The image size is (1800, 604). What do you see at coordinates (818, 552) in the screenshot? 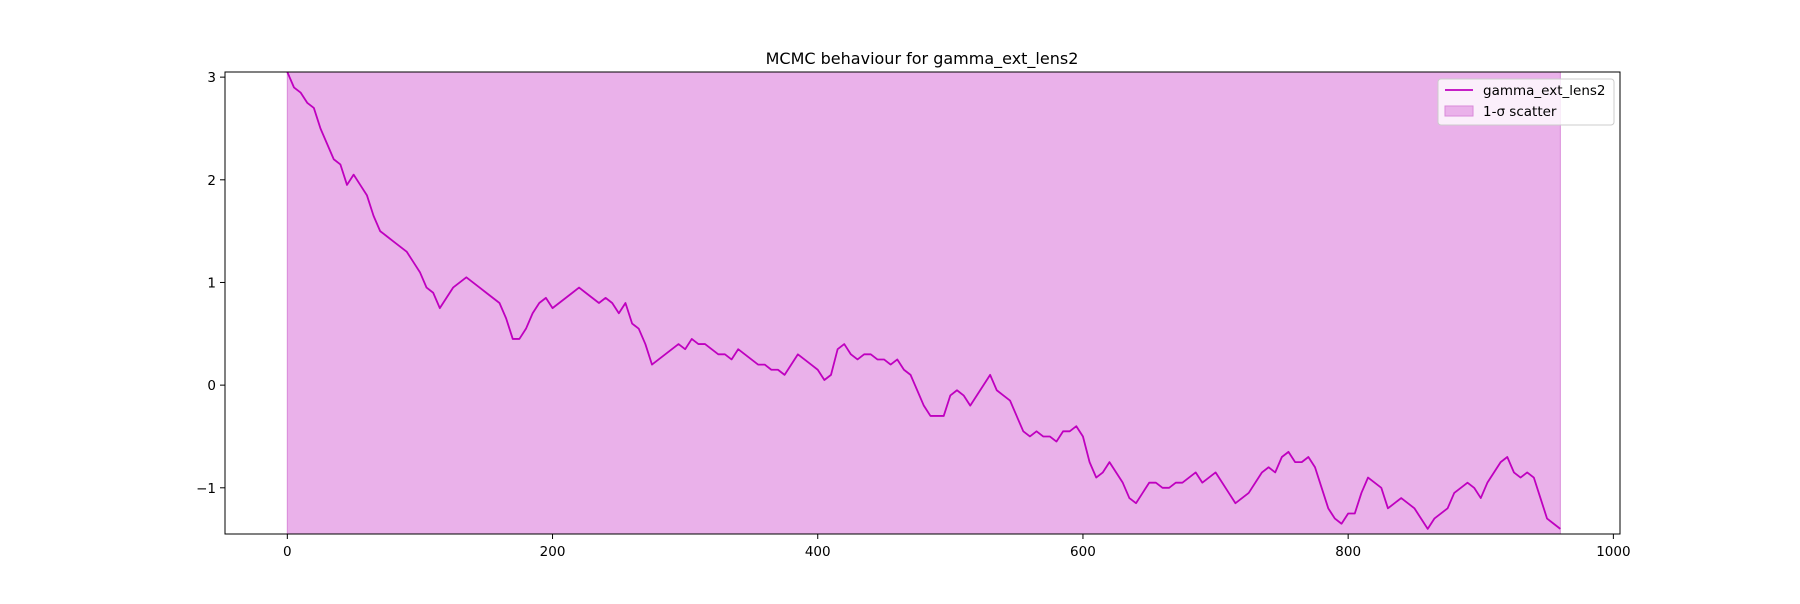
I see `x-tick-label: 400` at bounding box center [818, 552].